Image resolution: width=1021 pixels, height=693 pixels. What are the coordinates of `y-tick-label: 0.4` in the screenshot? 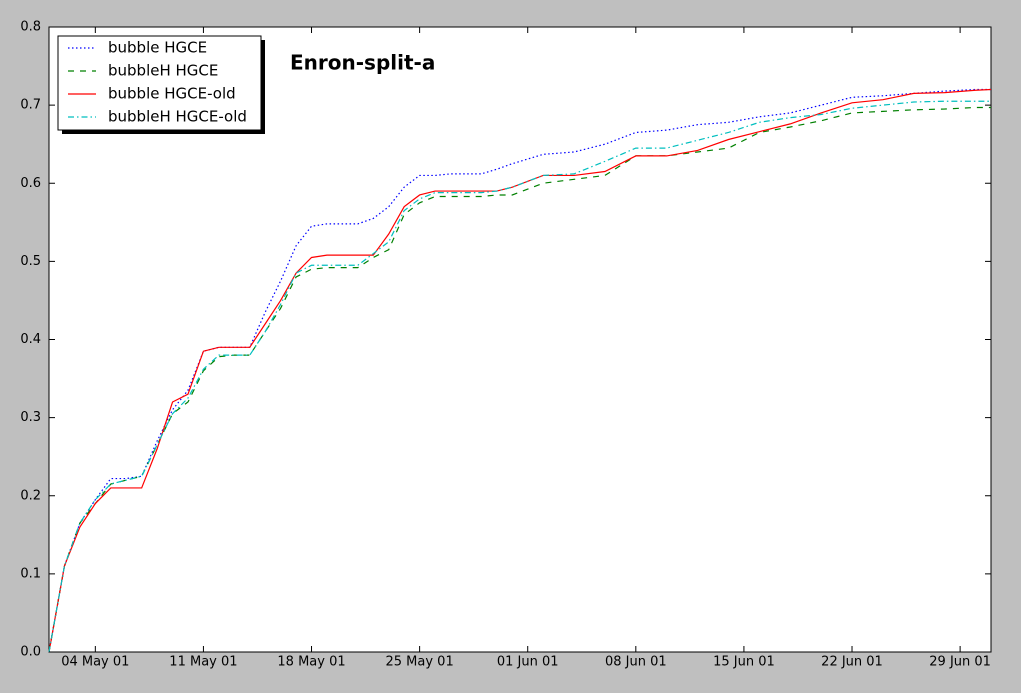 It's located at (30, 339).